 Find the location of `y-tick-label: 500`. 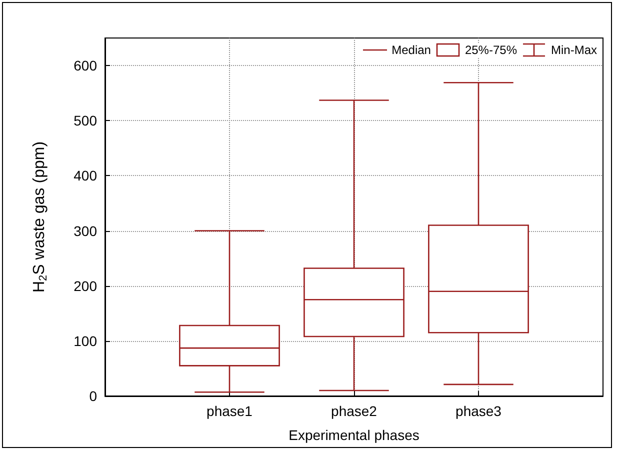

y-tick-label: 500 is located at coordinates (86, 120).